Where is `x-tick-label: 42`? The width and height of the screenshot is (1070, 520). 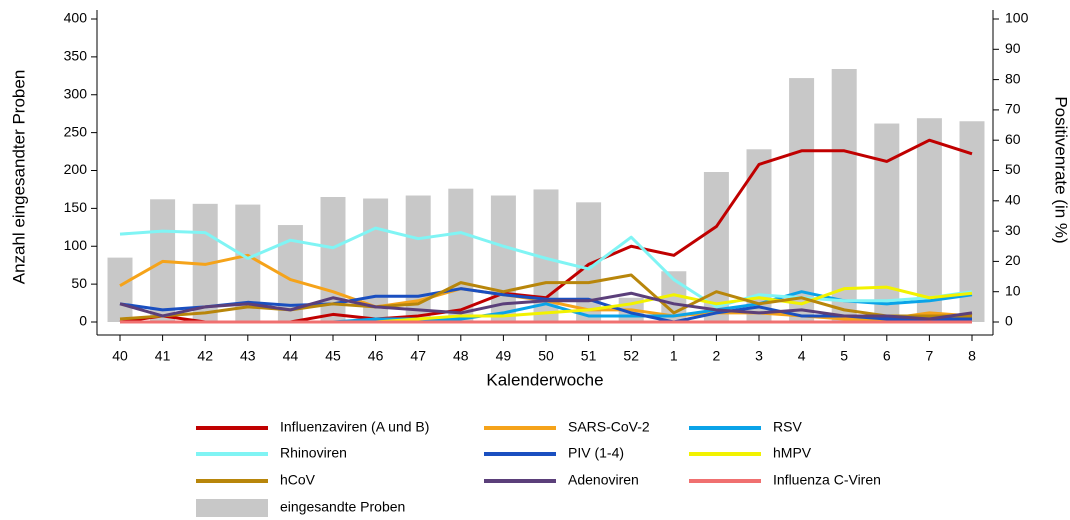 x-tick-label: 42 is located at coordinates (205, 356).